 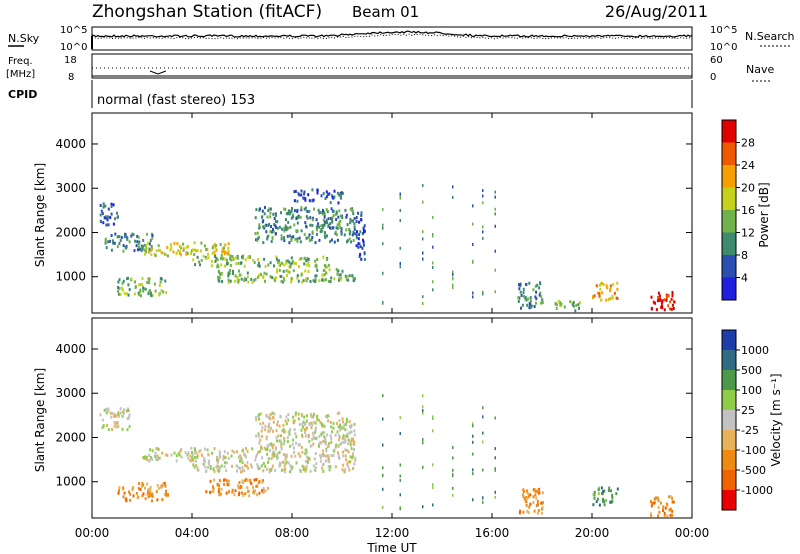 What do you see at coordinates (729, 480) in the screenshot?
I see `colorbar-segment` at bounding box center [729, 480].